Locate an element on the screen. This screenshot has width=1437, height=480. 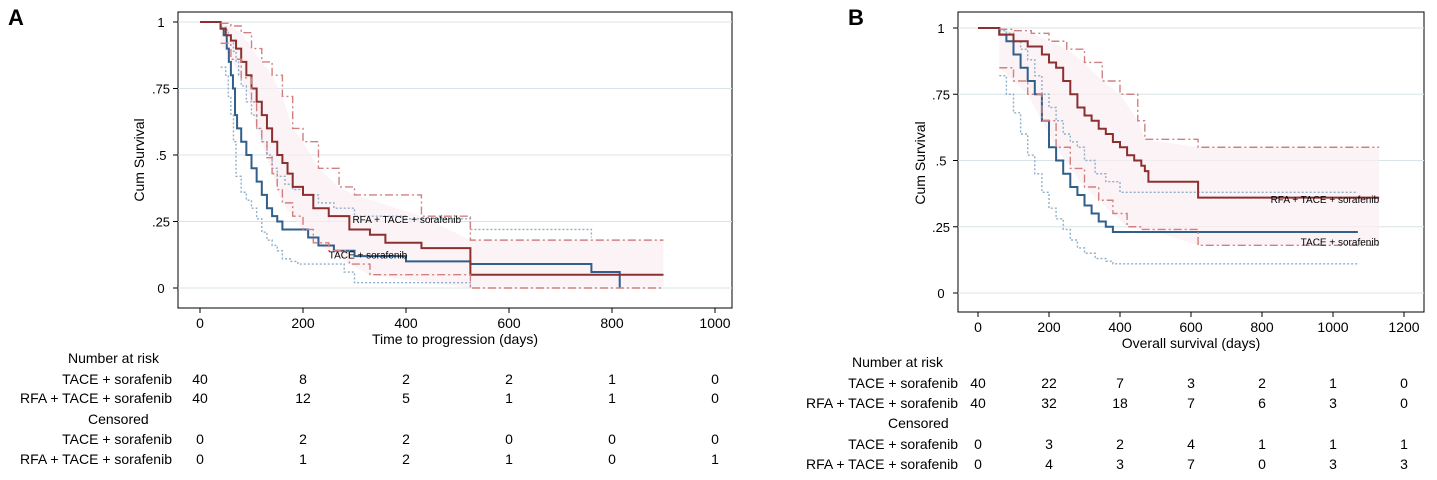
risk-value: 32 is located at coordinates (1049, 403).